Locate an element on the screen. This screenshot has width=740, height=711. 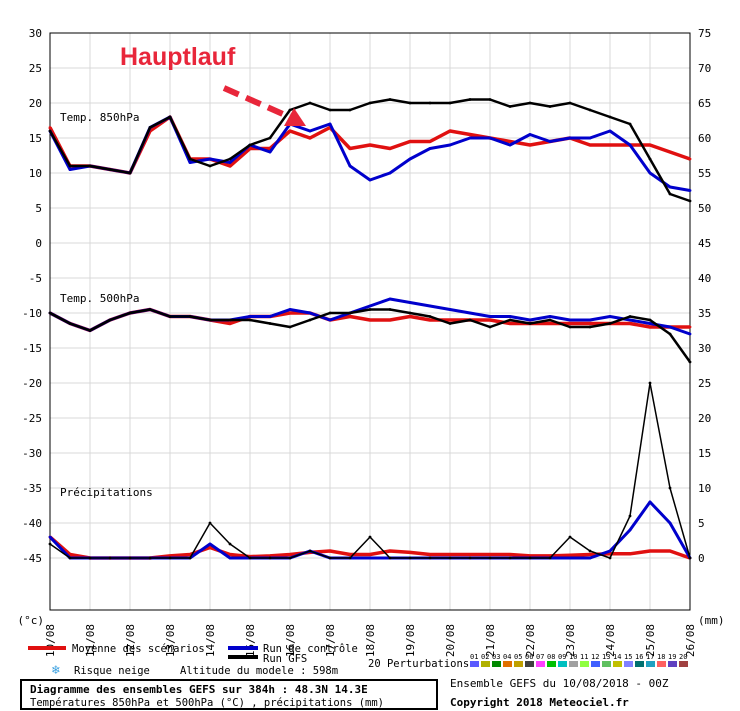
x-tick-label: 26/08 is located at coordinates (690, 640).